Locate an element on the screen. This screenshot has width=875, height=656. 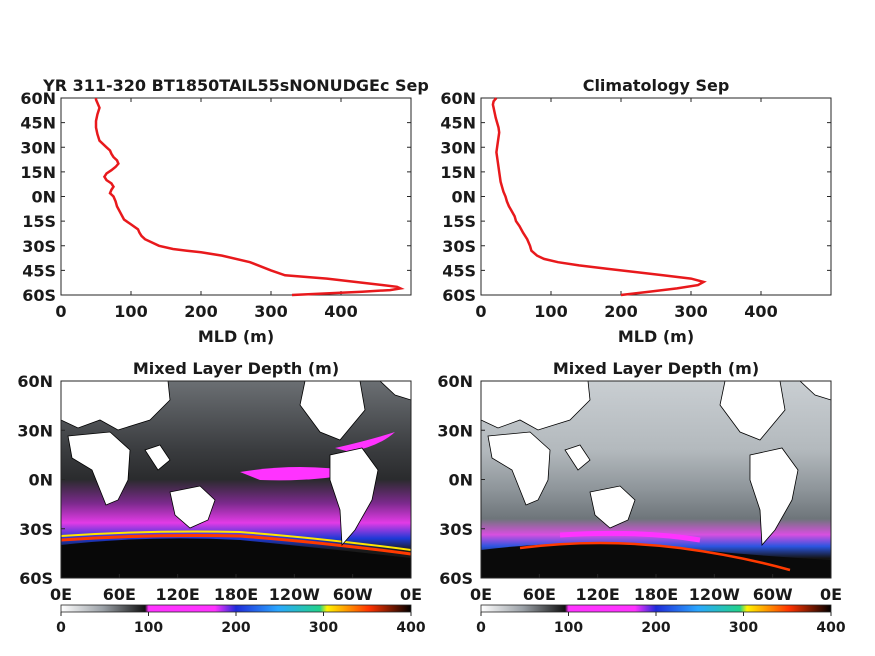
magenta-tongue-north is located at coordinates (365, 442).